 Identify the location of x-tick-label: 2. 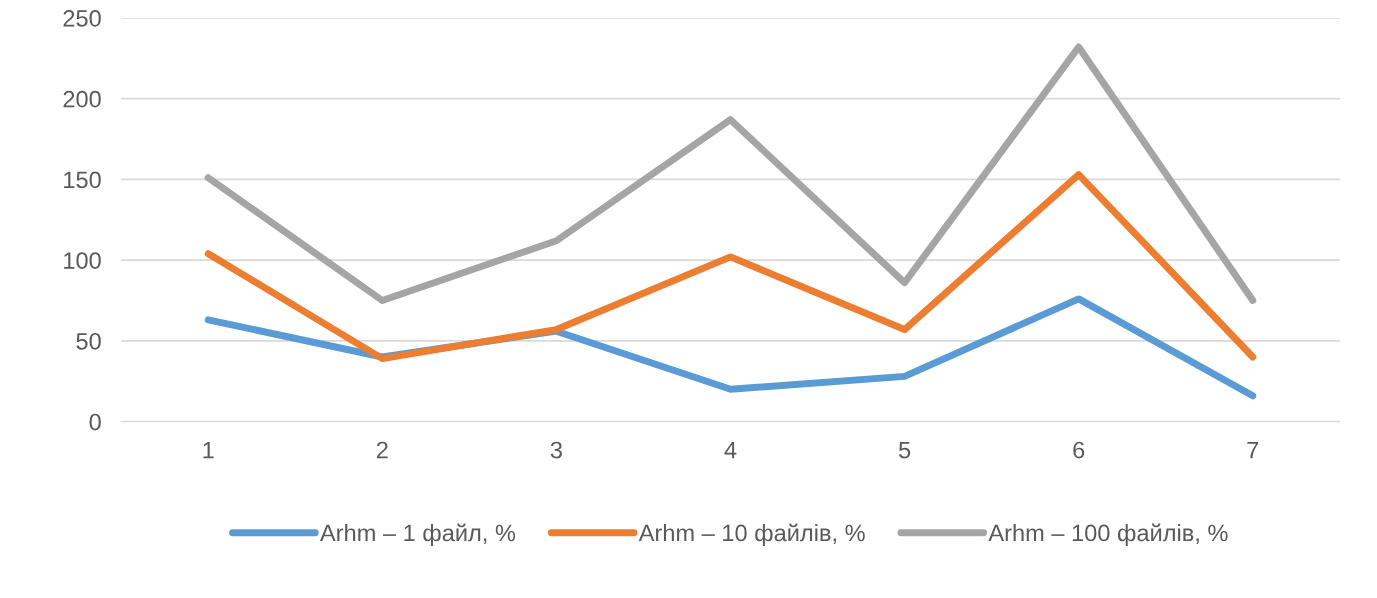
(382, 450).